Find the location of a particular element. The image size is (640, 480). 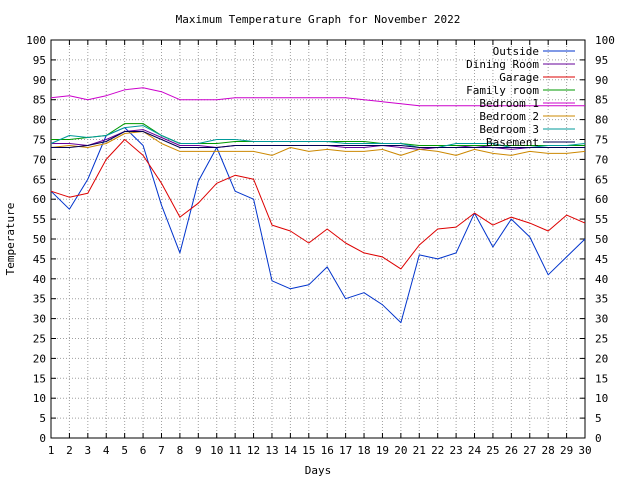

y-tick-label-right: 15 is located at coordinates (601, 378).